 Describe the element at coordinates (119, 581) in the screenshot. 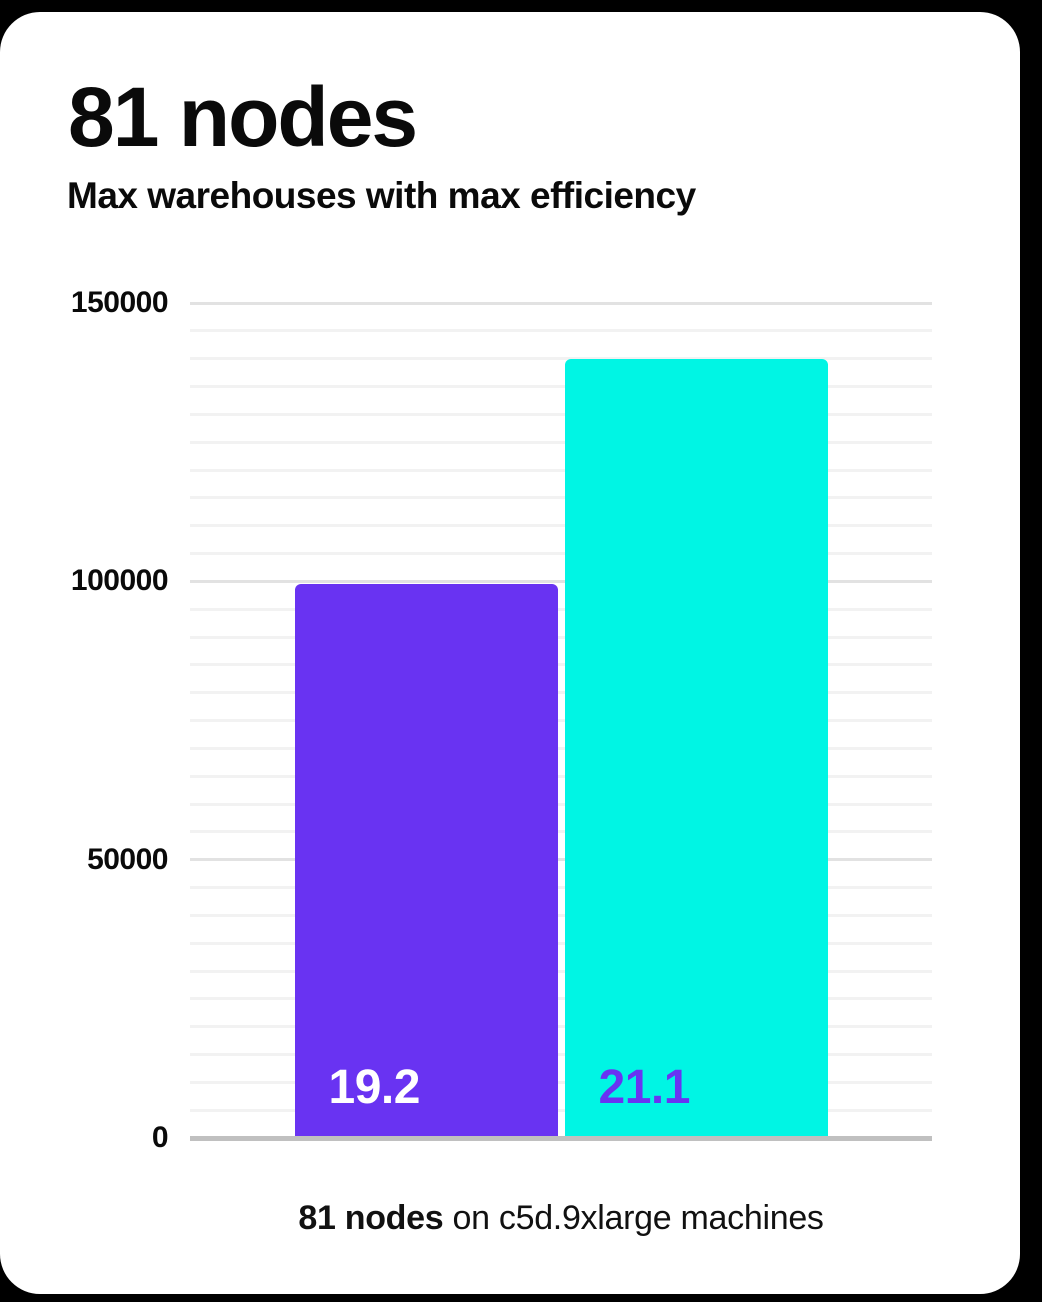

I see `y-tick-label: 100000` at that location.